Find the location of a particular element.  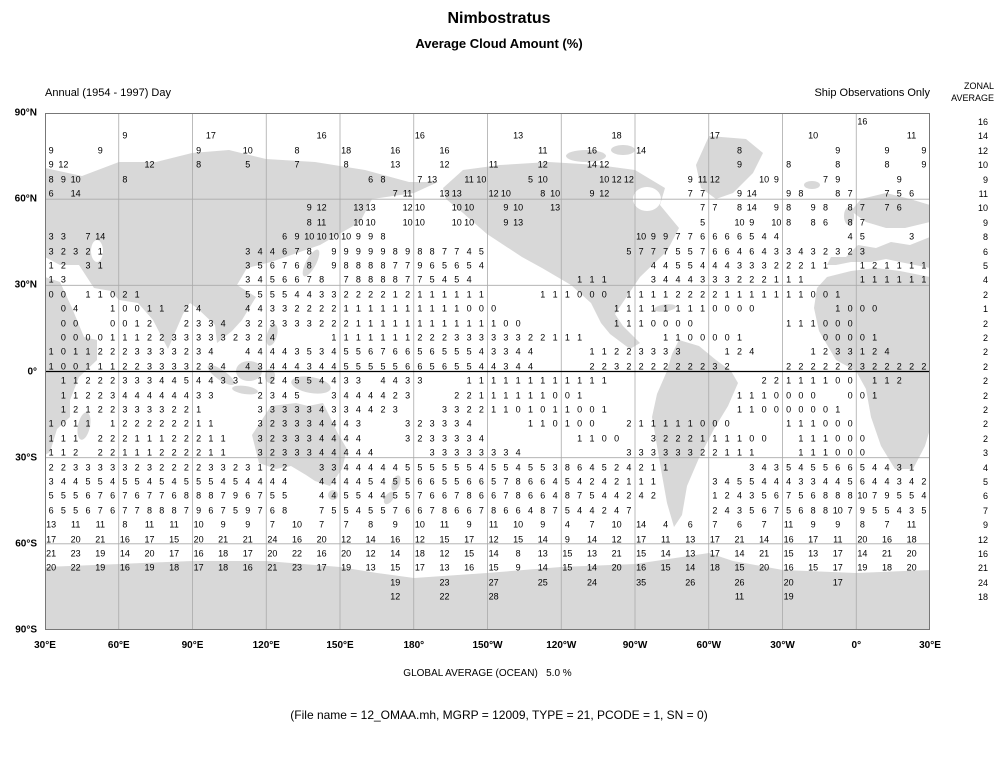

zonal-average-value: 6 is located at coordinates (985, 251).